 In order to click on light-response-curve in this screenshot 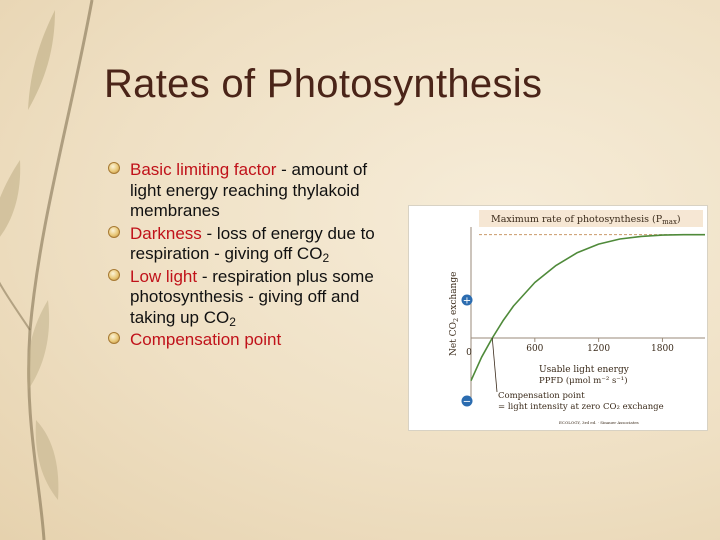, I will do `click(587, 307)`.